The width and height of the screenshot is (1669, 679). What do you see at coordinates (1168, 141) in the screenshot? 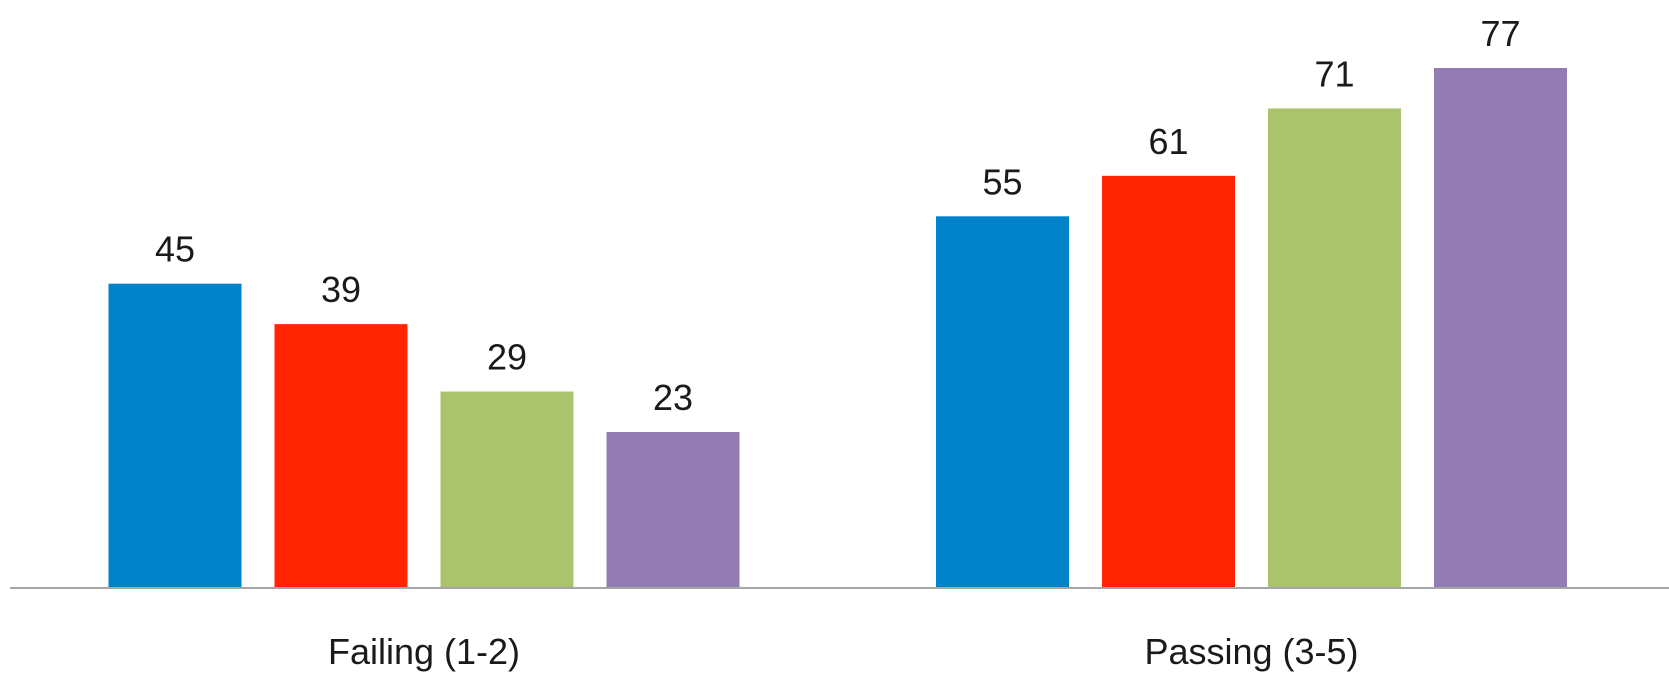
I see `data-label: 61` at bounding box center [1168, 141].